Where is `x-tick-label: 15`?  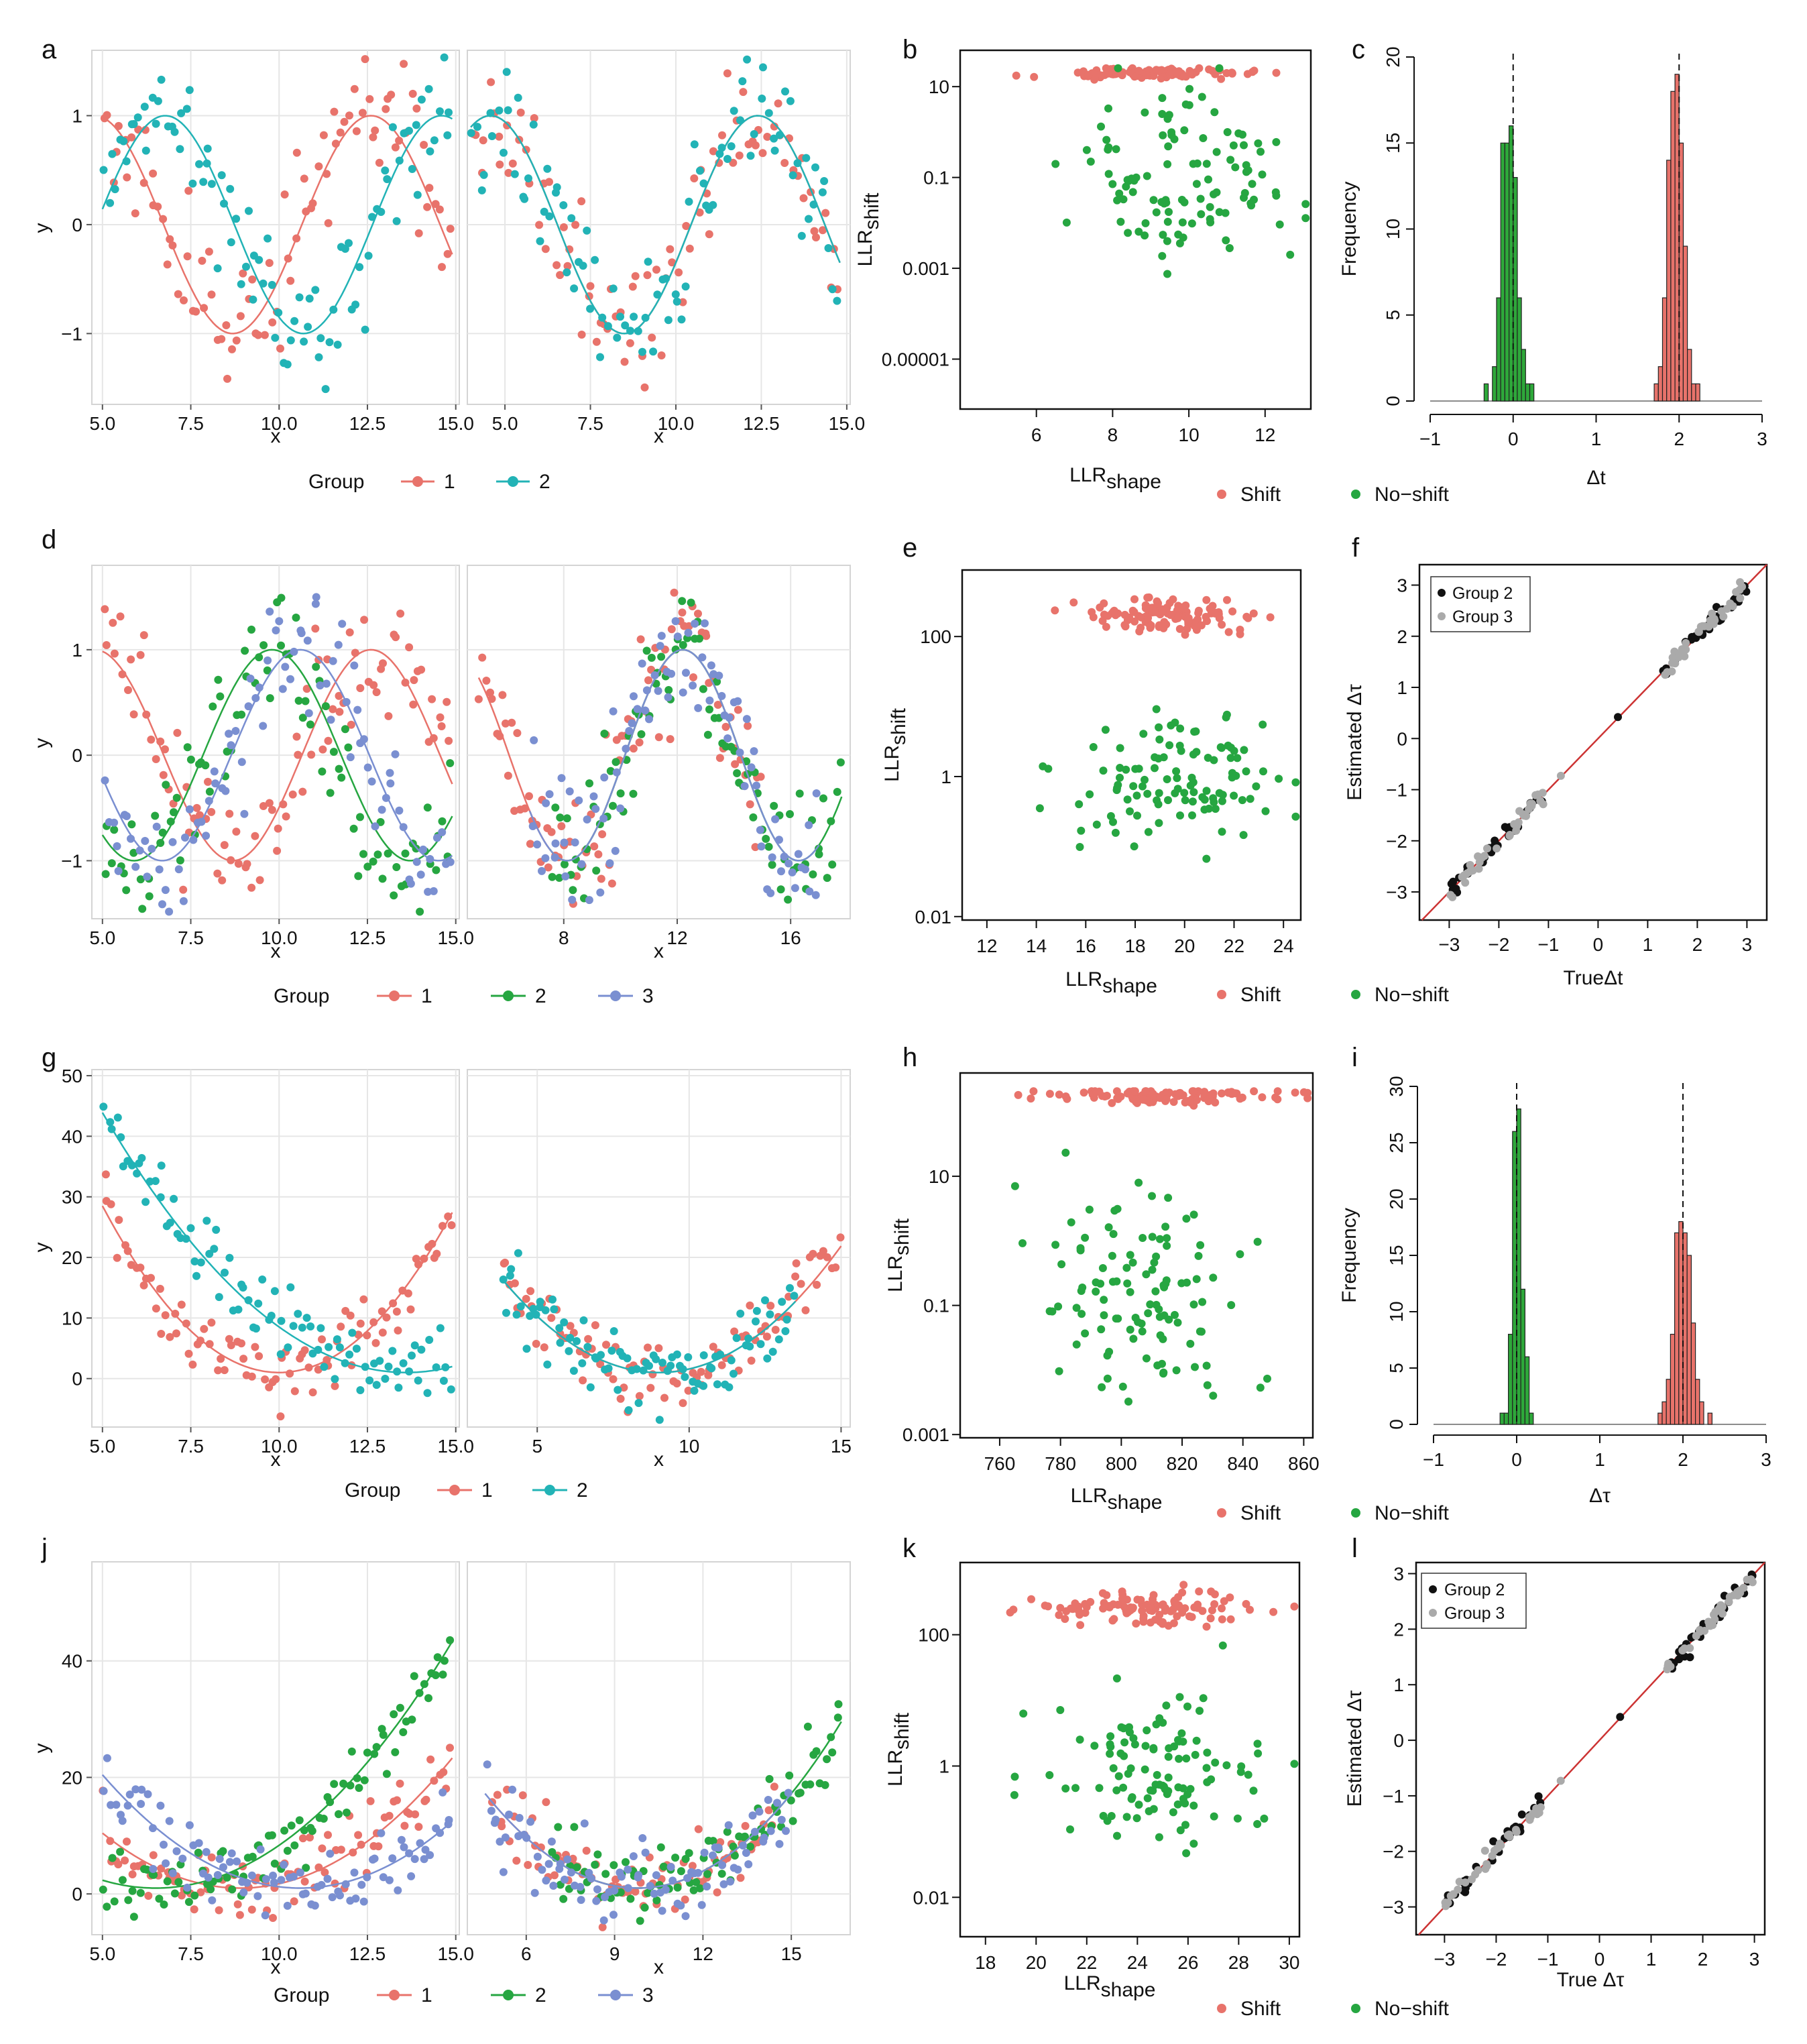
x-tick-label: 15 is located at coordinates (841, 1446).